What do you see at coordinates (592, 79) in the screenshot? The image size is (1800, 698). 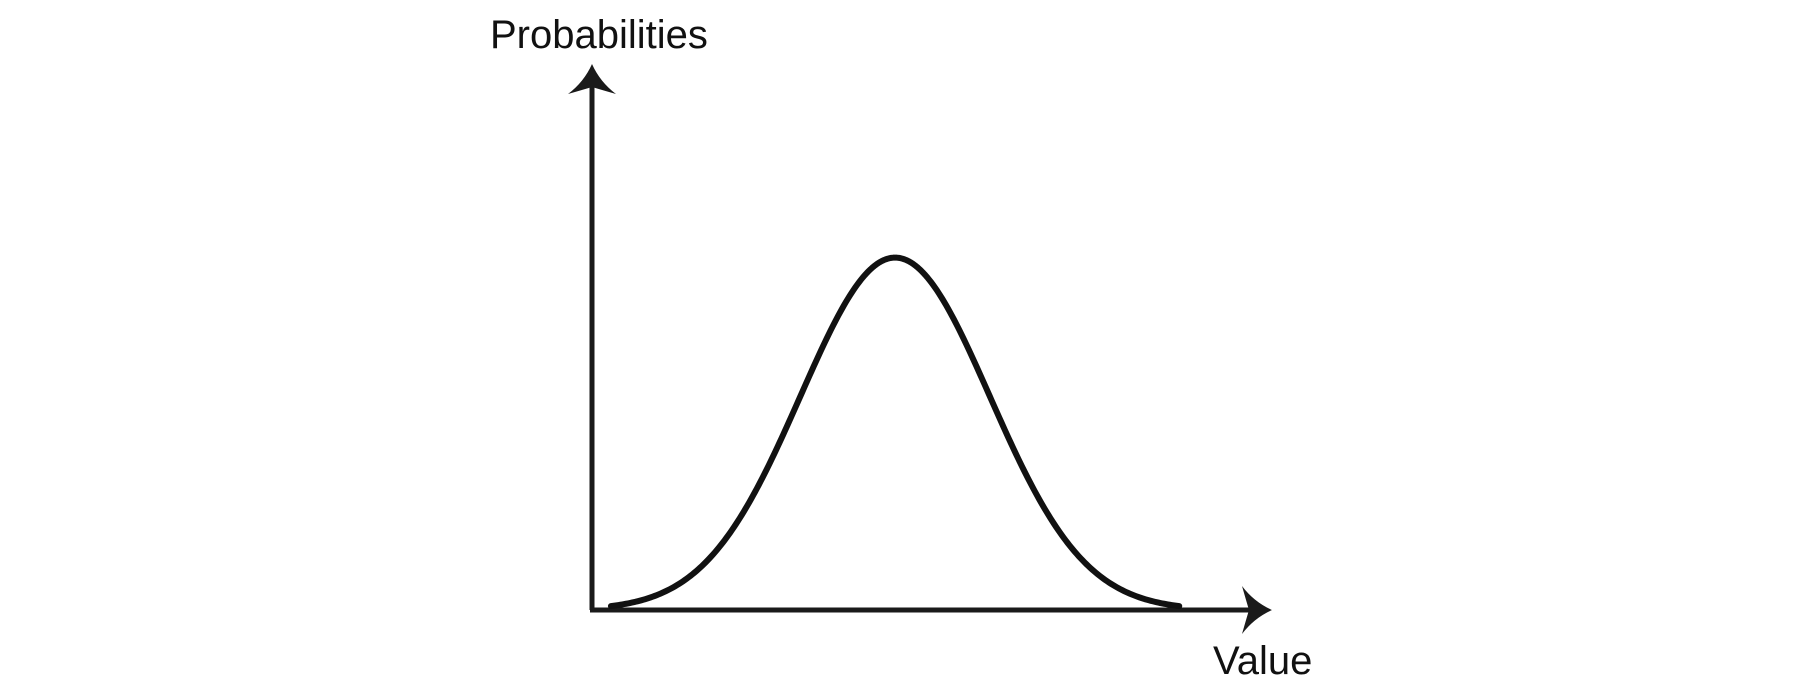 I see `y-axis-arrowhead` at bounding box center [592, 79].